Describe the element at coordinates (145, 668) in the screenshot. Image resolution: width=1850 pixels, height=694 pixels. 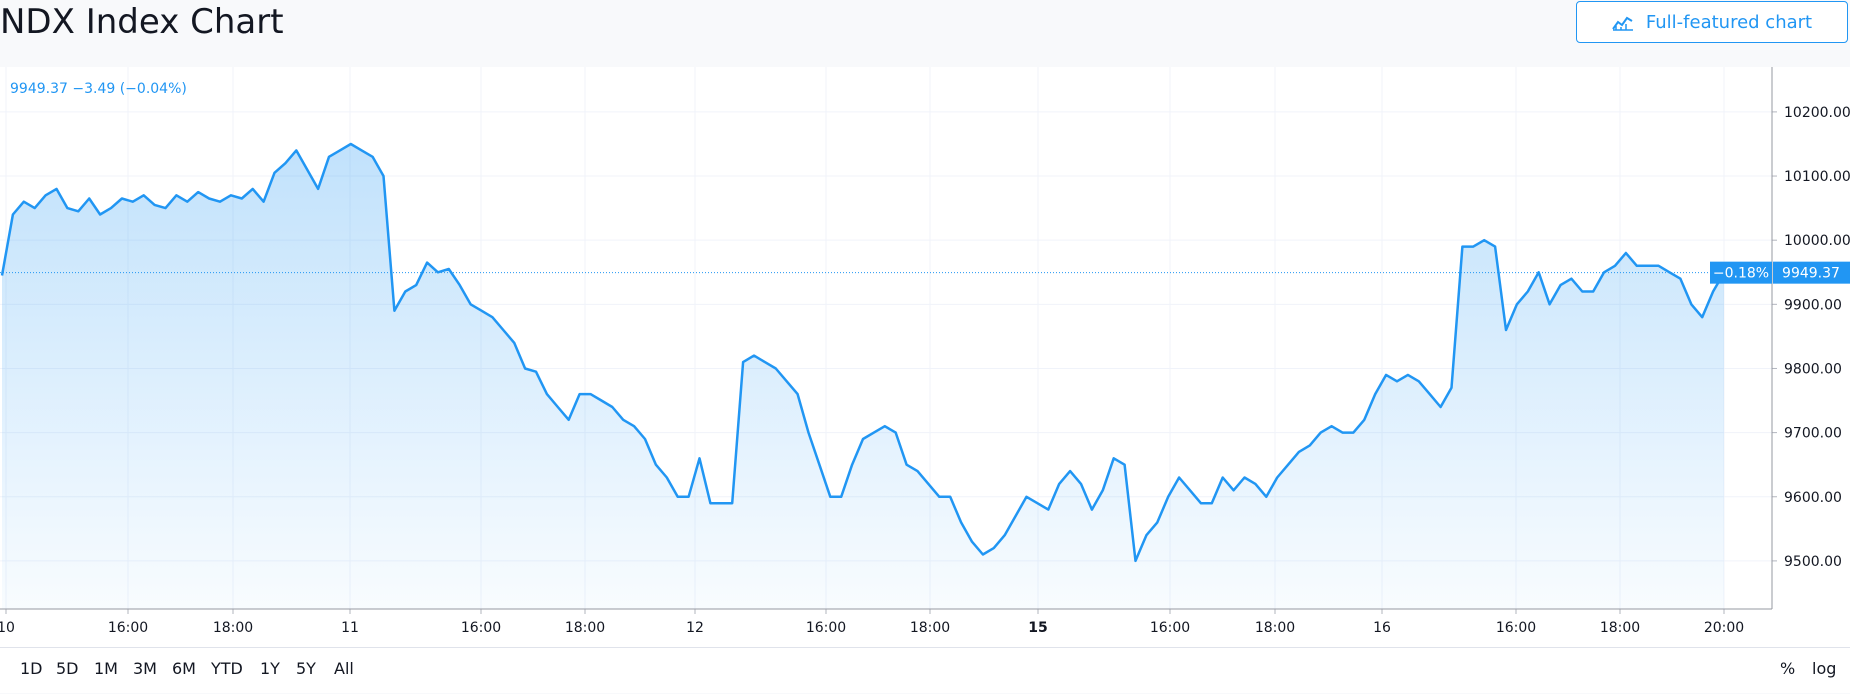
I see `timeframe-3m-button: 3M` at that location.